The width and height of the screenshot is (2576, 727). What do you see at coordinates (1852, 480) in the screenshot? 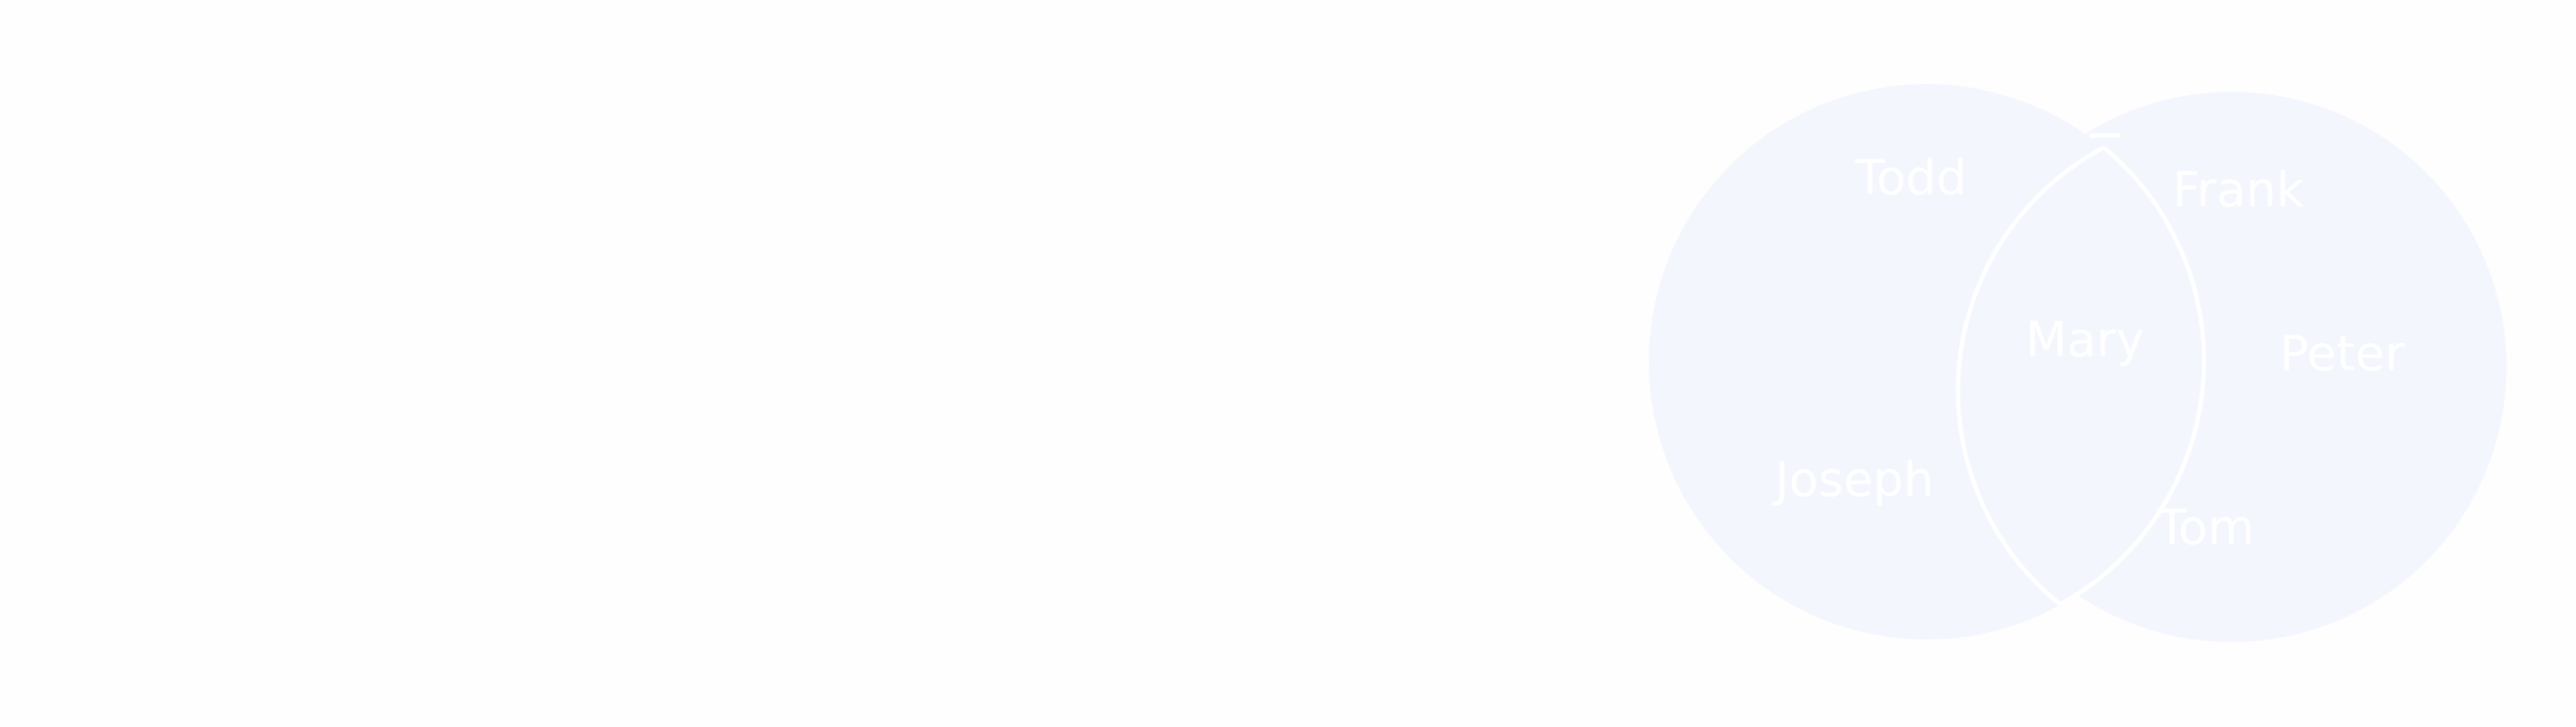
I see `label-joseph: Joseph` at bounding box center [1852, 480].